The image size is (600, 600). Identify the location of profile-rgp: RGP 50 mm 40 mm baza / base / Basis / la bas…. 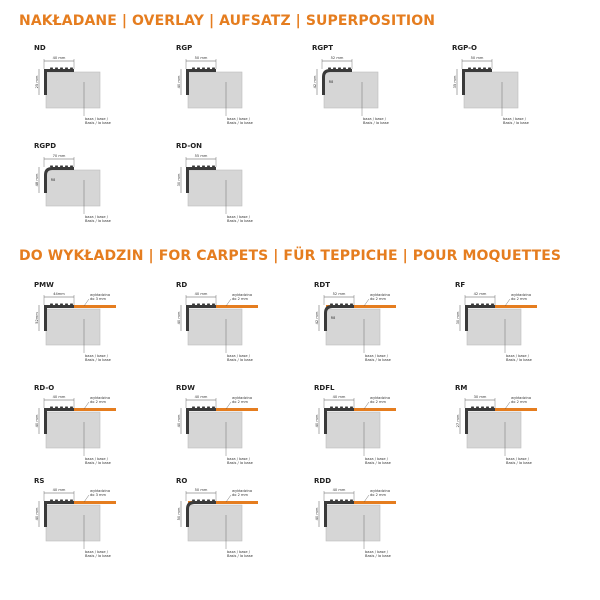
(240, 88).